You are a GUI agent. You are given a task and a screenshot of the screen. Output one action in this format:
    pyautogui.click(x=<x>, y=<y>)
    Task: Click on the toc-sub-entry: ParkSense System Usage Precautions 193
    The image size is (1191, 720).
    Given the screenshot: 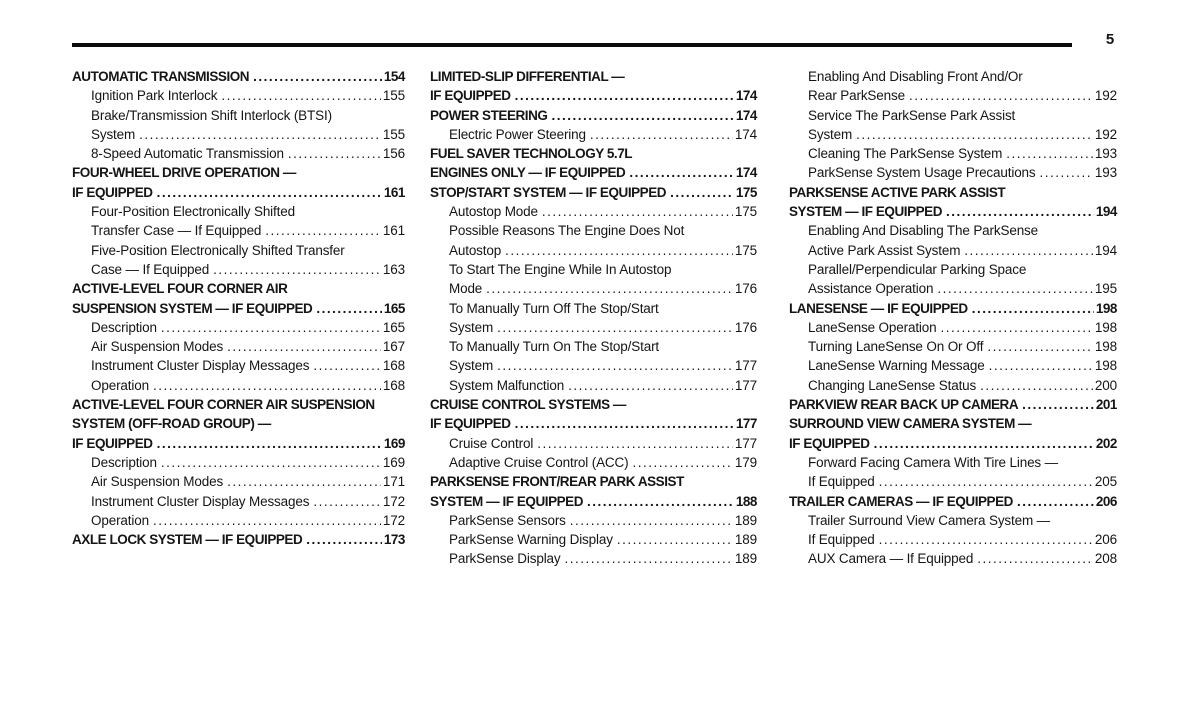 What is the action you would take?
    pyautogui.click(x=953, y=172)
    